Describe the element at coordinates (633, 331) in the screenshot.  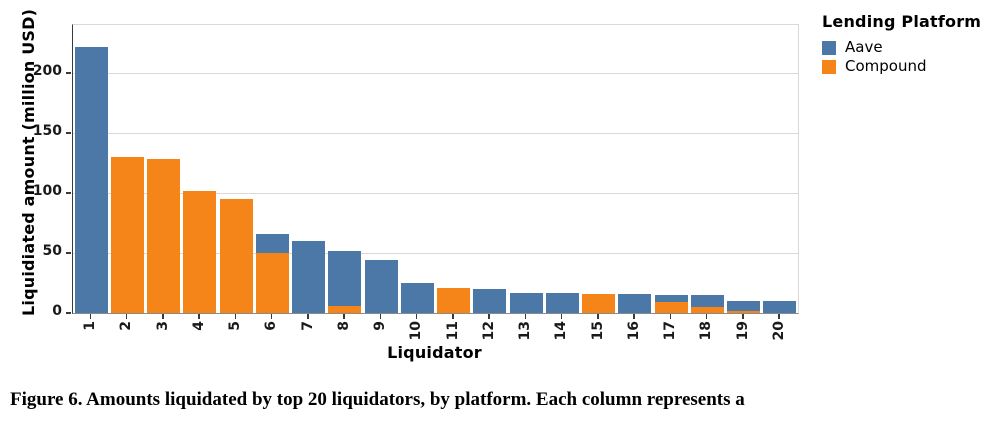
I see `x-tick-label: 16` at that location.